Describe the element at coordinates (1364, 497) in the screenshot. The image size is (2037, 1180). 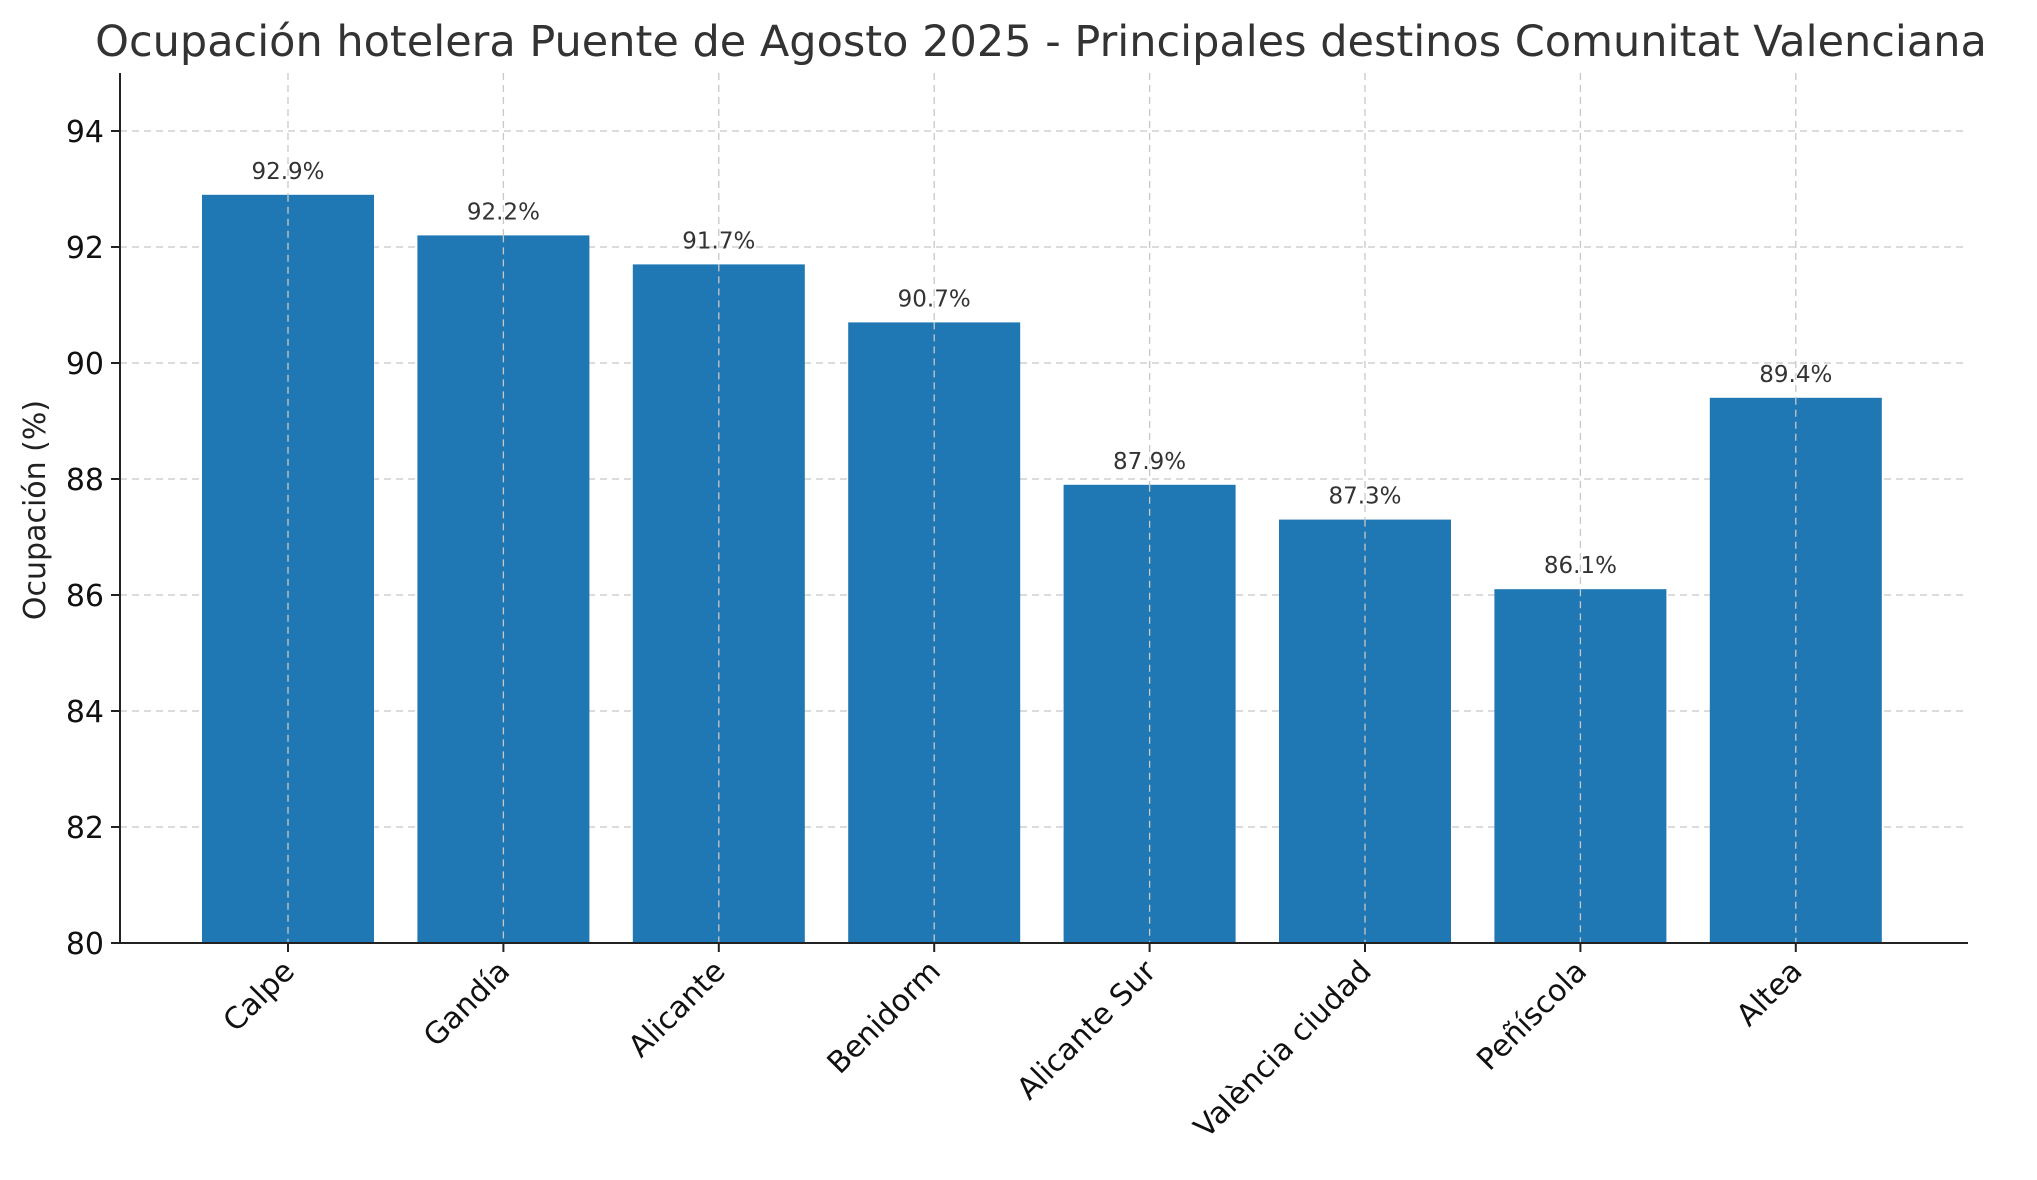
I see `data-label: 87.3%` at that location.